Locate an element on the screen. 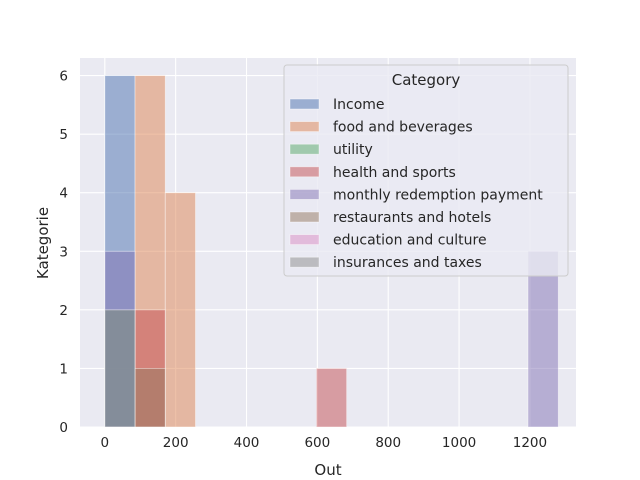 The width and height of the screenshot is (640, 480). y-tick-label: 4 is located at coordinates (63, 194).